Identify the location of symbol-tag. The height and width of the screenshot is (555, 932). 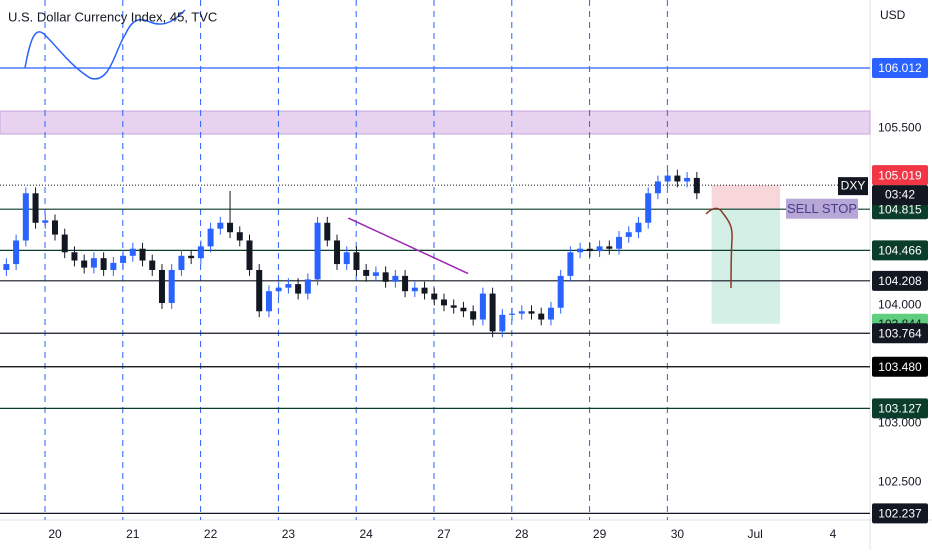
(853, 186).